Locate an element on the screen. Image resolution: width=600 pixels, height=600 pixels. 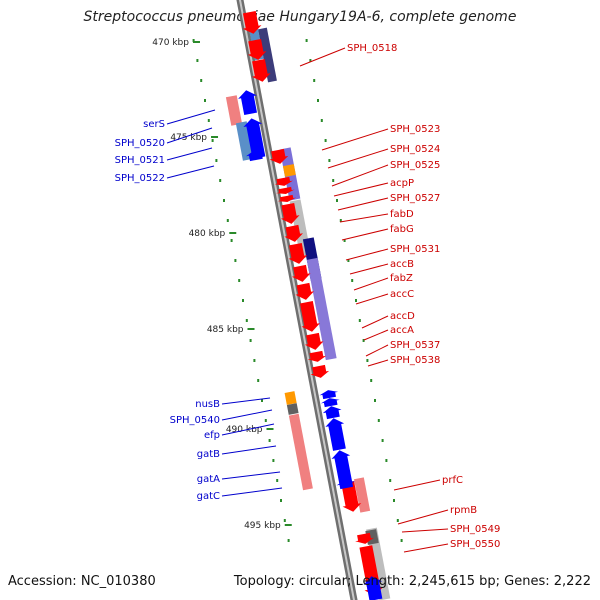
forward-gene-label: accA is located at coordinates (402, 330).